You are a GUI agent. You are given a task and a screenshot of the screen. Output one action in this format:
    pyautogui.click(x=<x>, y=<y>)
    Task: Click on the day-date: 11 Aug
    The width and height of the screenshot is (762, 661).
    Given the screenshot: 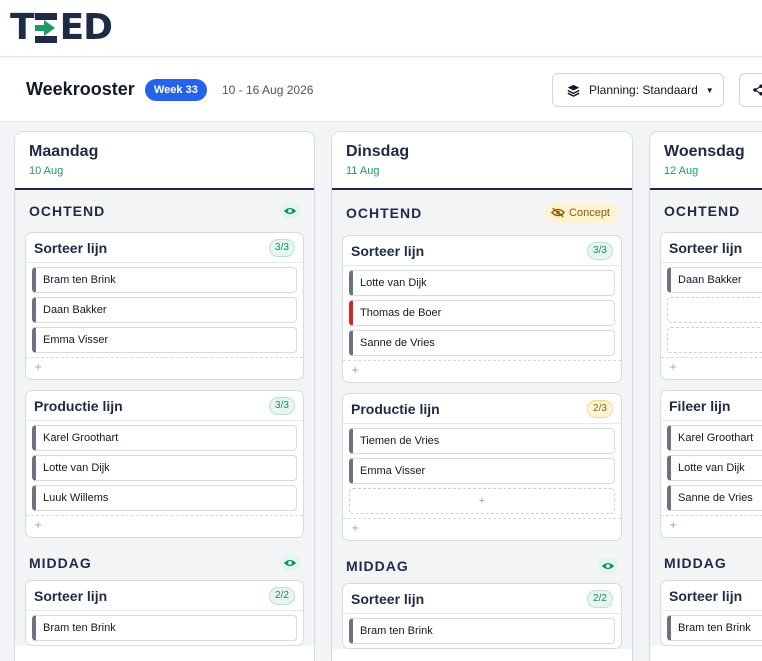 What is the action you would take?
    pyautogui.click(x=363, y=171)
    